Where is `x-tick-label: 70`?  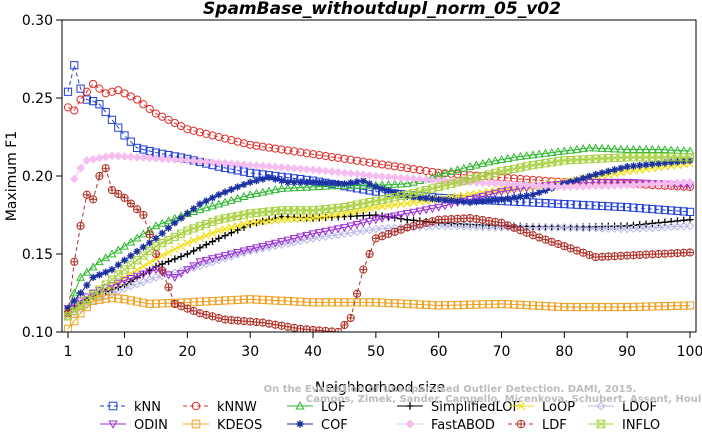 x-tick-label: 70 is located at coordinates (502, 352).